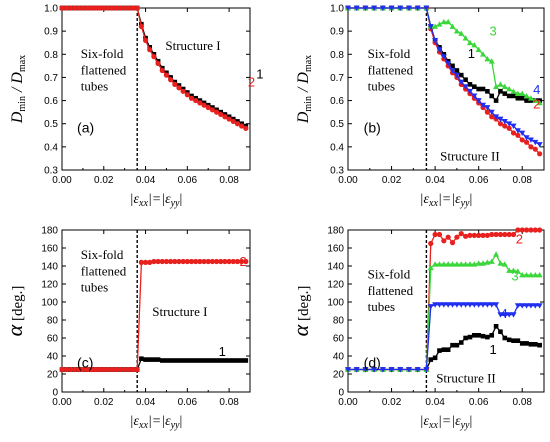  What do you see at coordinates (339, 375) in the screenshot?
I see `y-tick-label: 20` at bounding box center [339, 375].